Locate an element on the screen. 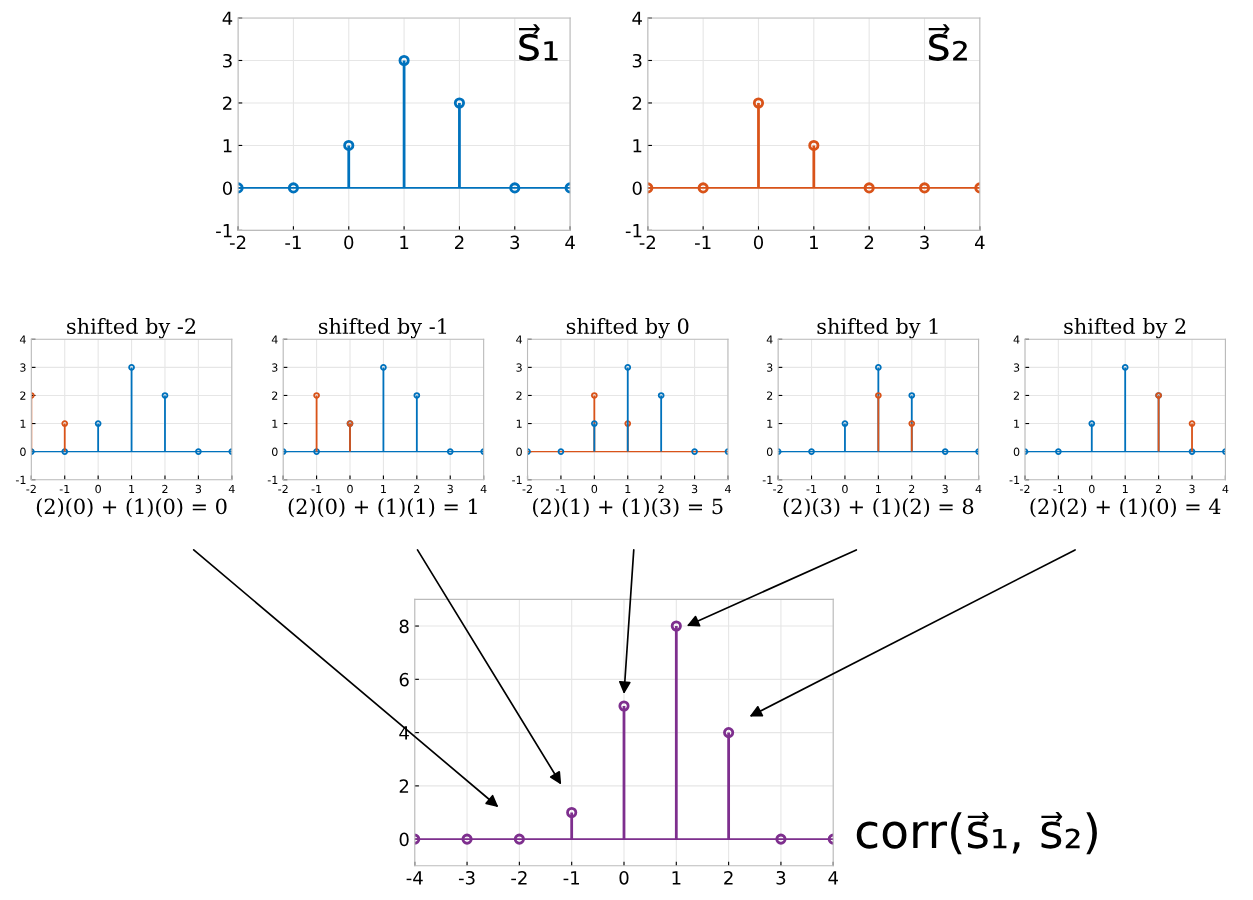 The image size is (1253, 900). x-axis-title: (2)(0) + (1)(1) = 1 is located at coordinates (382, 508).